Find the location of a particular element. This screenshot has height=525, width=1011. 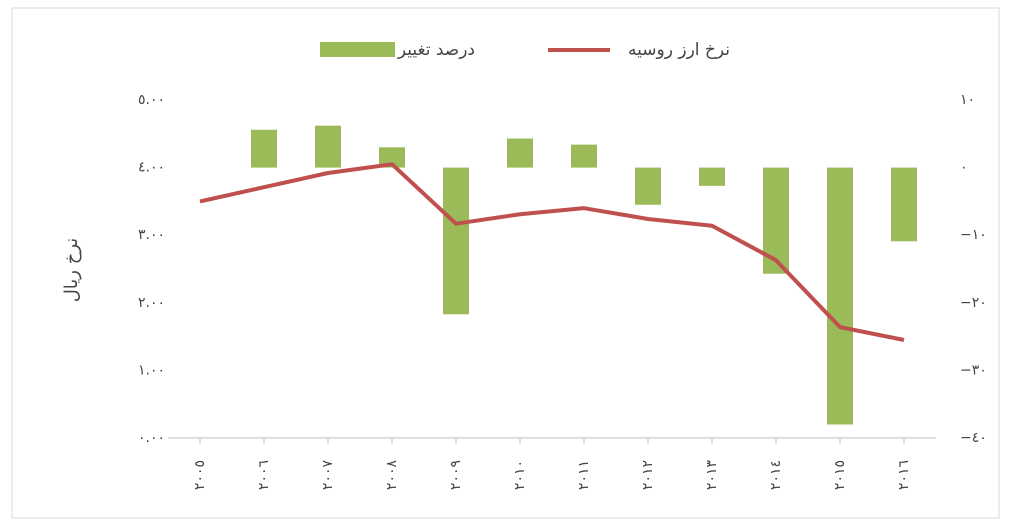

x-tick-label: ٢٠٠٦ is located at coordinates (264, 475).